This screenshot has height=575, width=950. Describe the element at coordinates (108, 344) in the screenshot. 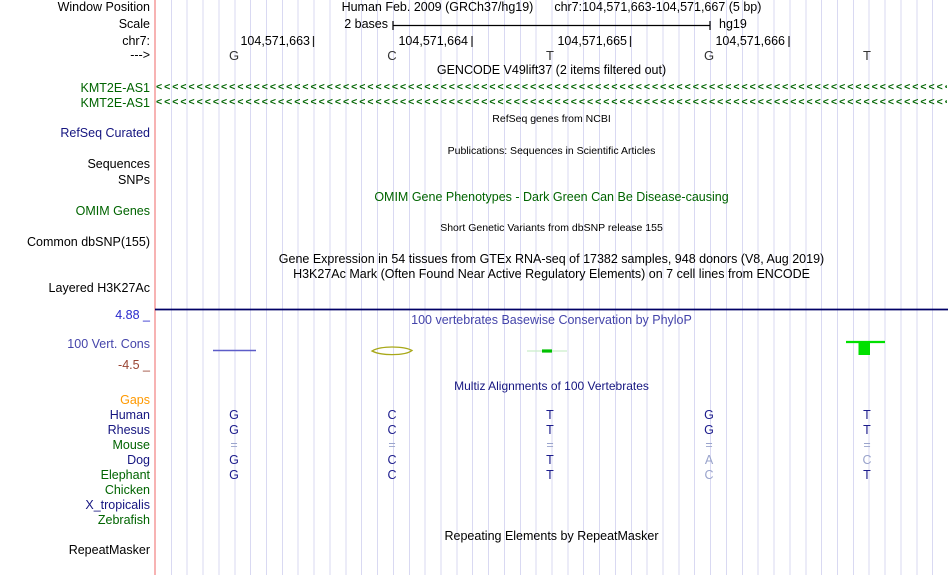

I see `conservation-label: 100 Vert. Cons` at that location.